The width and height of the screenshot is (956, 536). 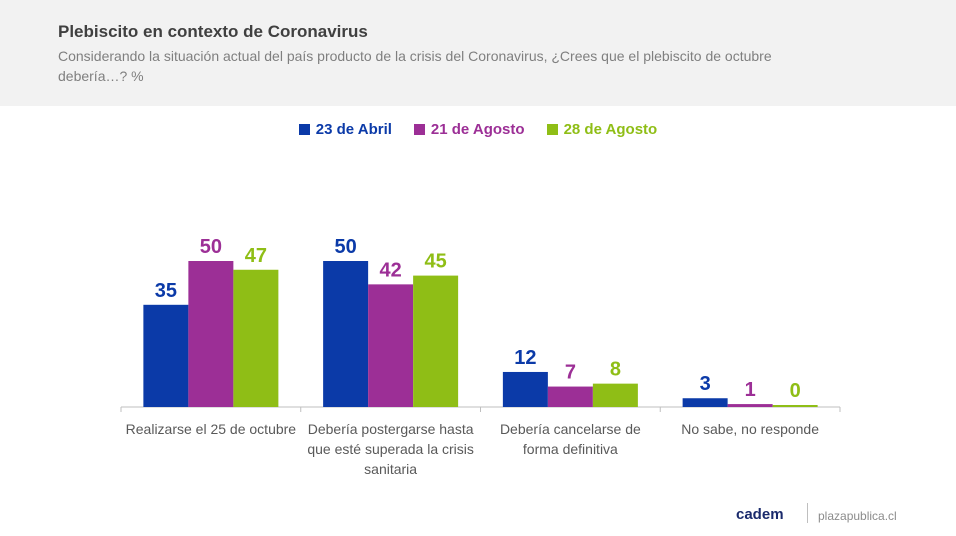 What do you see at coordinates (705, 384) in the screenshot?
I see `data-label-3-series-0: 3` at bounding box center [705, 384].